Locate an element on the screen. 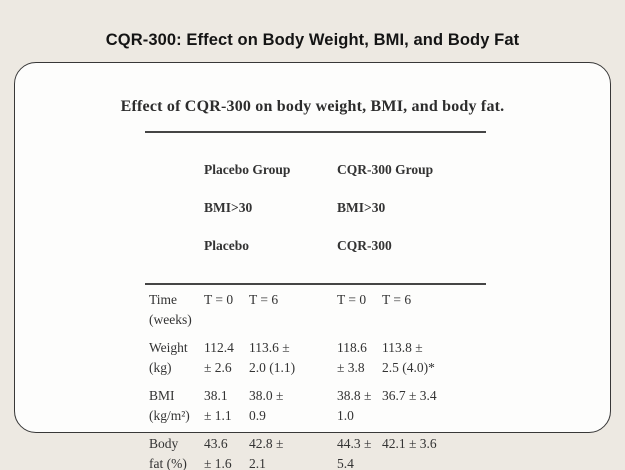 This screenshot has width=625, height=470. value-cell: 113.8 ± 2.5 (4.0)* is located at coordinates (408, 357).